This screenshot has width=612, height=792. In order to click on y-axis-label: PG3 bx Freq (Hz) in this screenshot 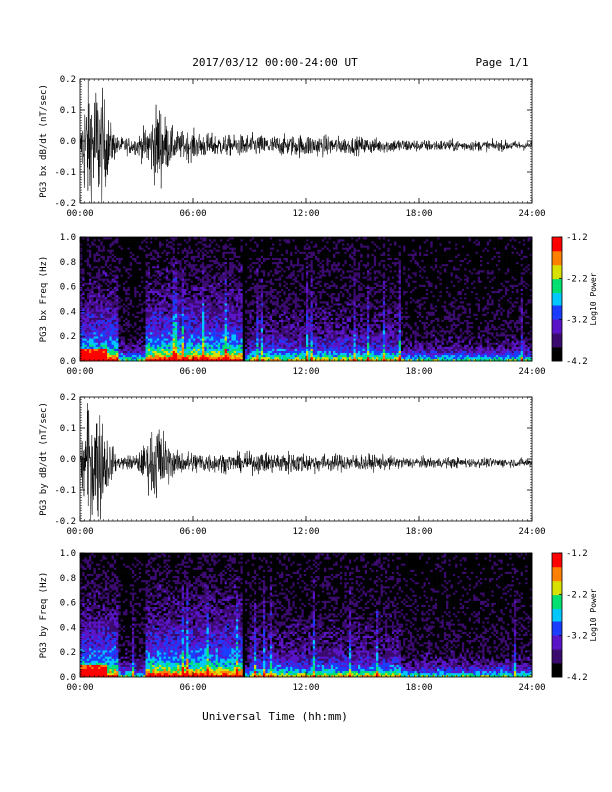, I will do `click(44, 299)`.